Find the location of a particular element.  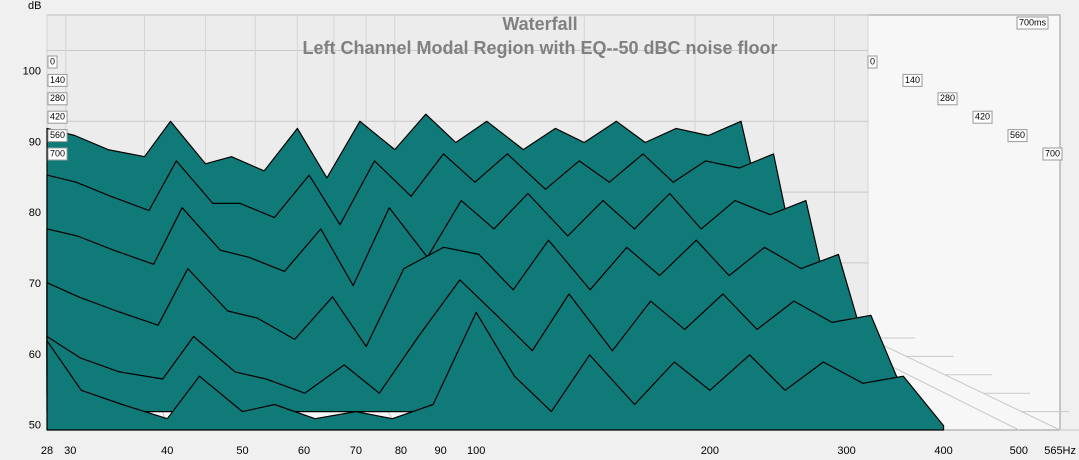

x-tick-label: 565Hz is located at coordinates (1060, 451).